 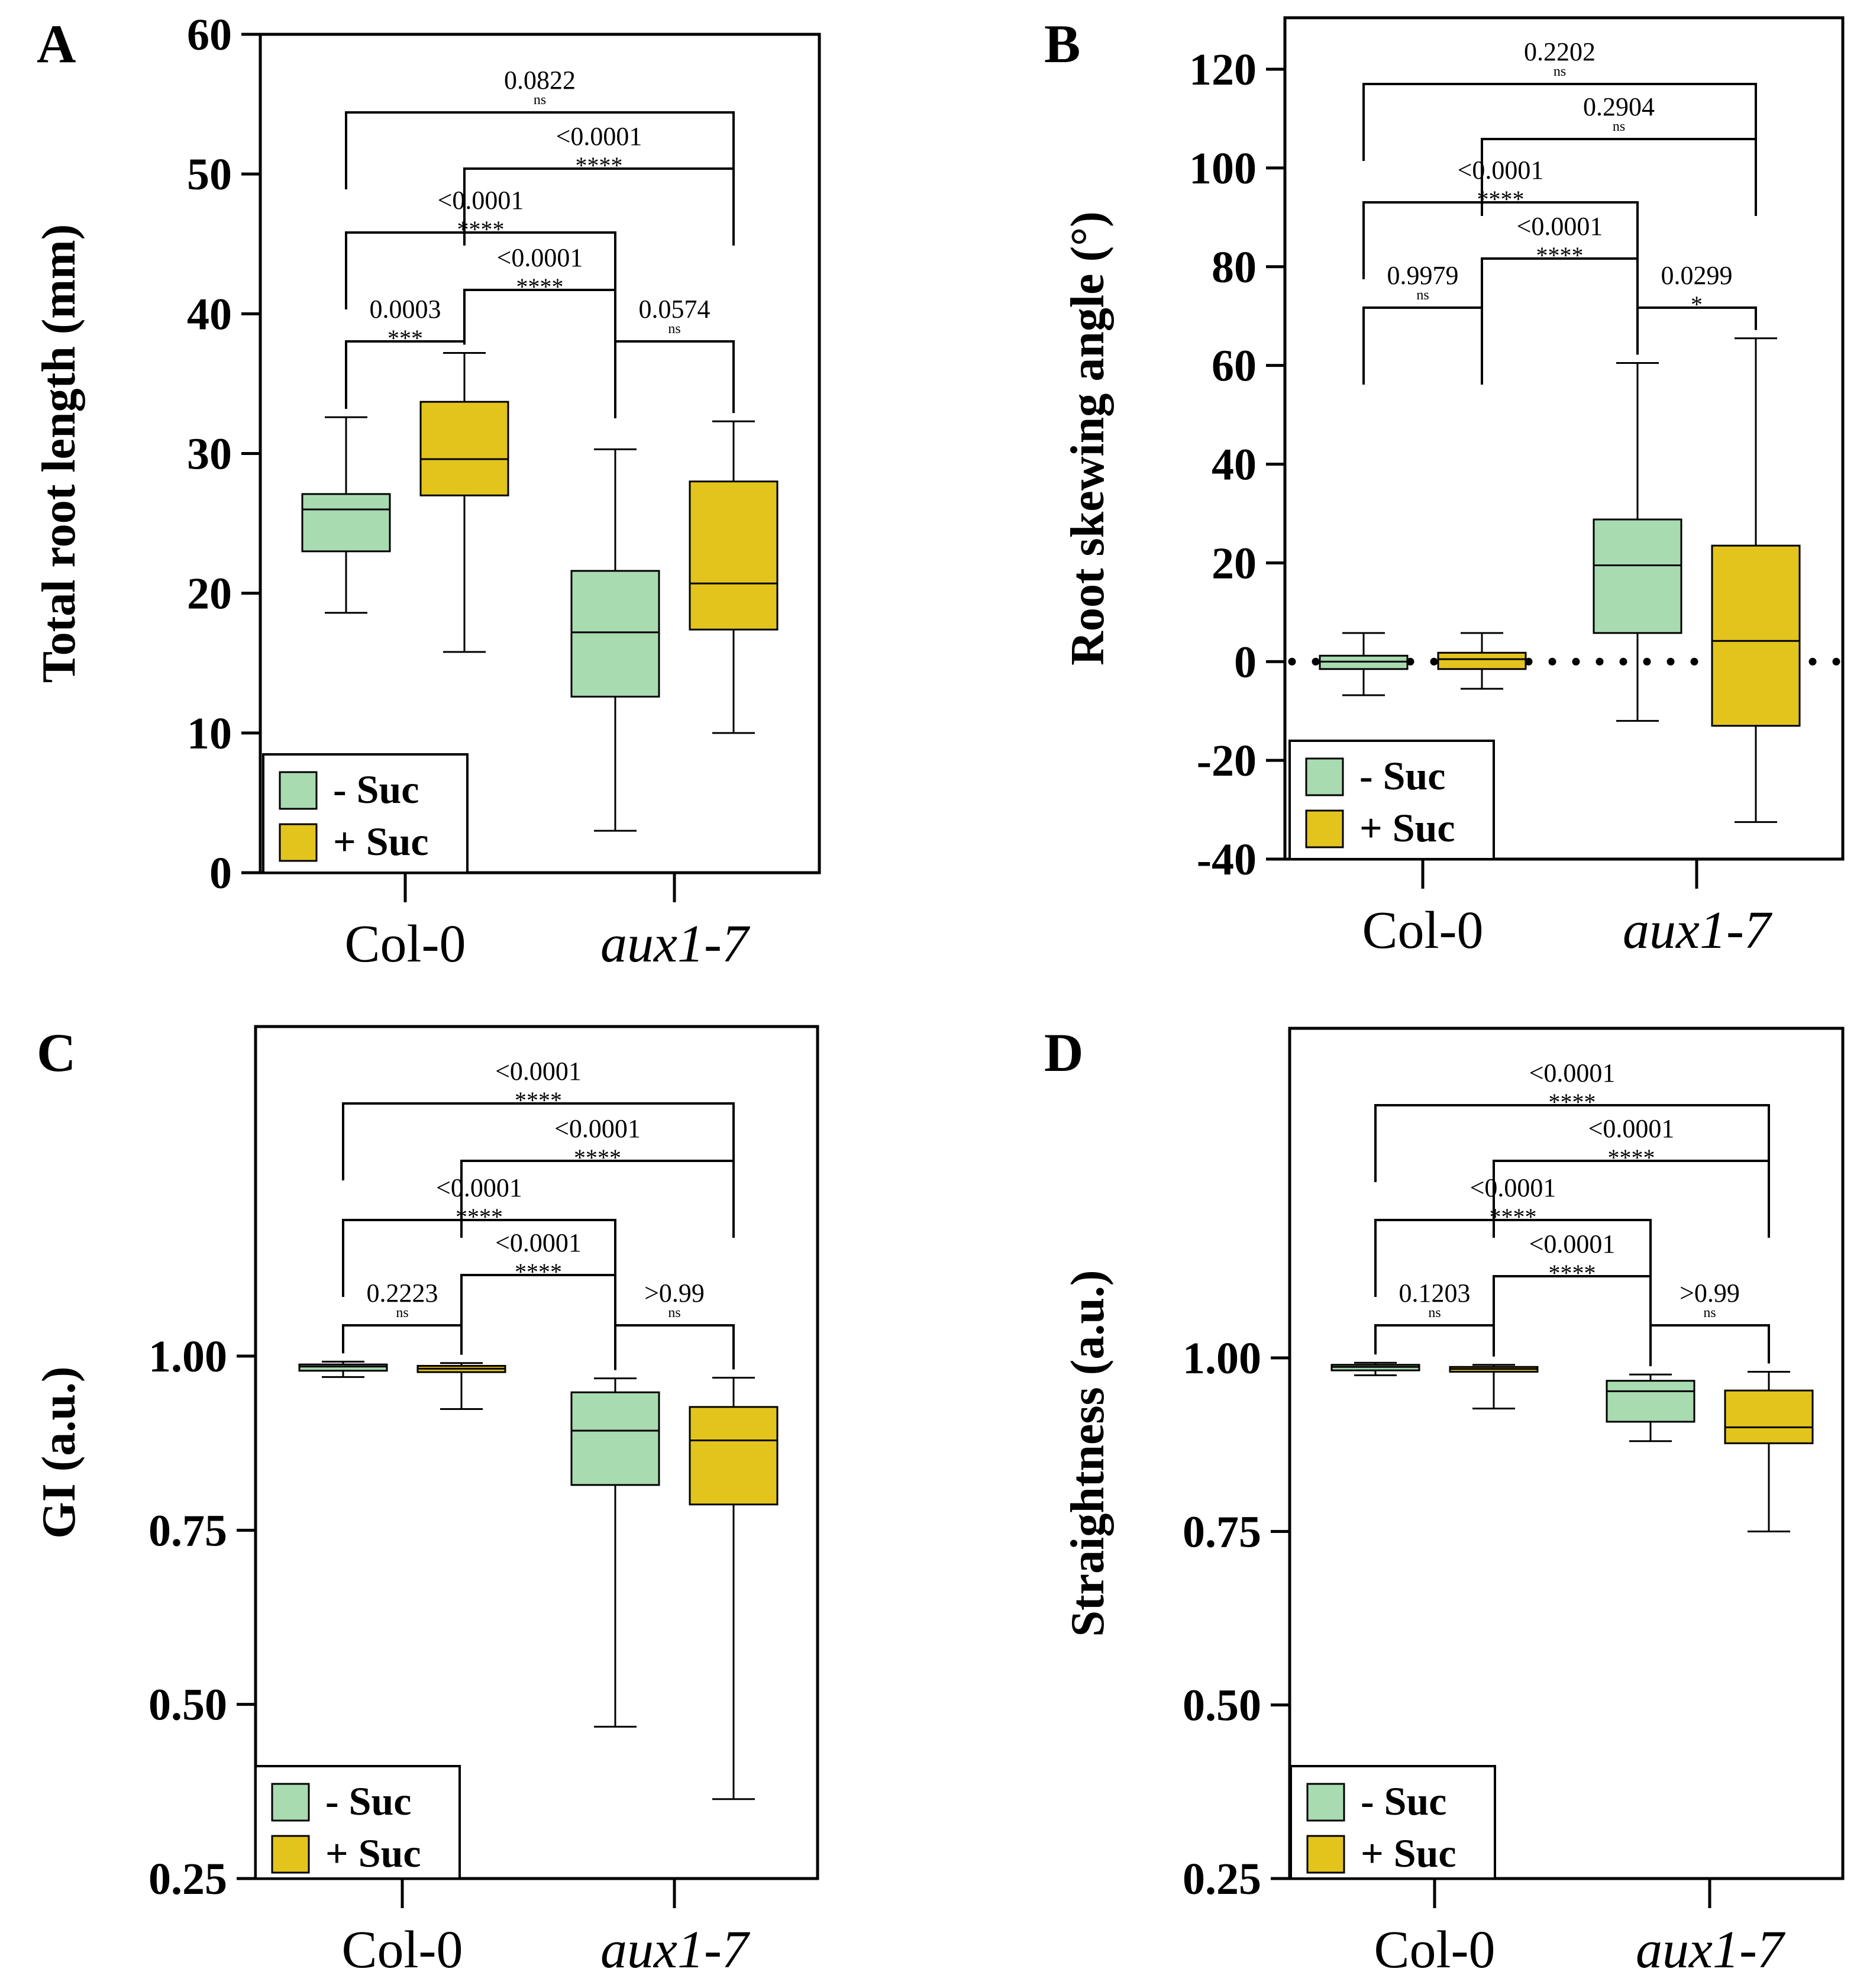 What do you see at coordinates (1423, 275) in the screenshot?
I see `p-value-label: 0.9979` at bounding box center [1423, 275].